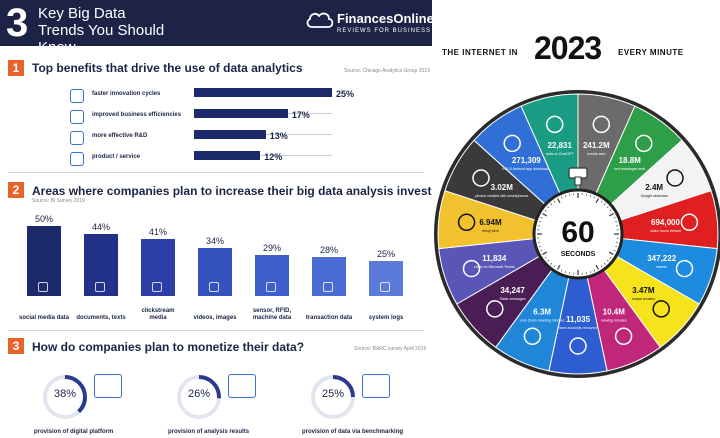 This screenshot has height=438, width=720. I want to click on platform-icon, so click(108, 386).